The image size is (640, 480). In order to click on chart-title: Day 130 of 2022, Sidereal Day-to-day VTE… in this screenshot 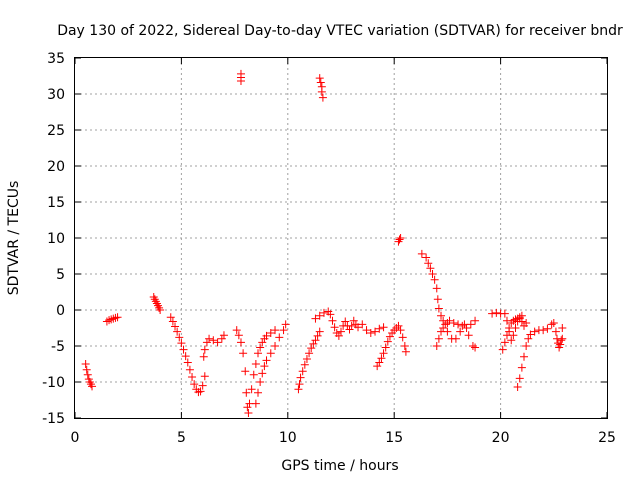, I will do `click(340, 31)`.